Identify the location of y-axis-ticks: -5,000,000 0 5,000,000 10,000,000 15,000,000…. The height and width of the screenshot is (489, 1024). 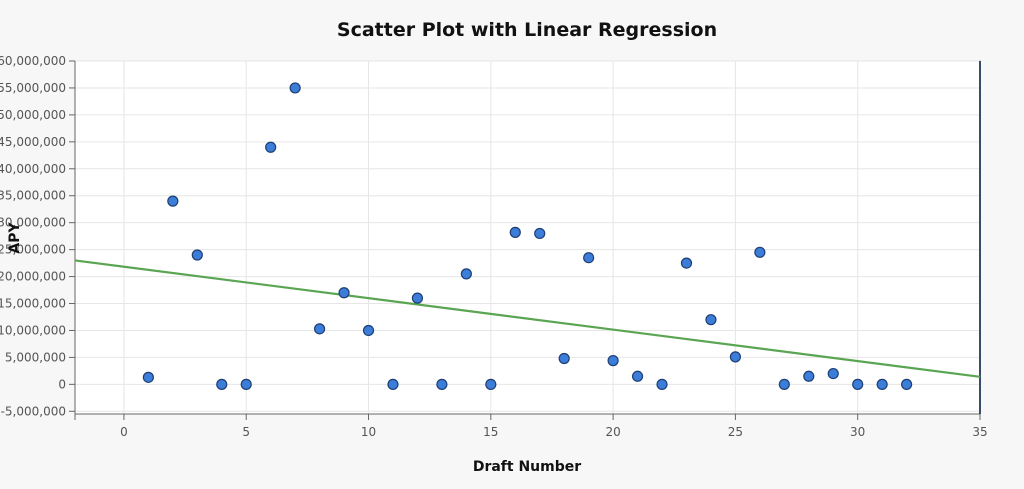
(37, 236).